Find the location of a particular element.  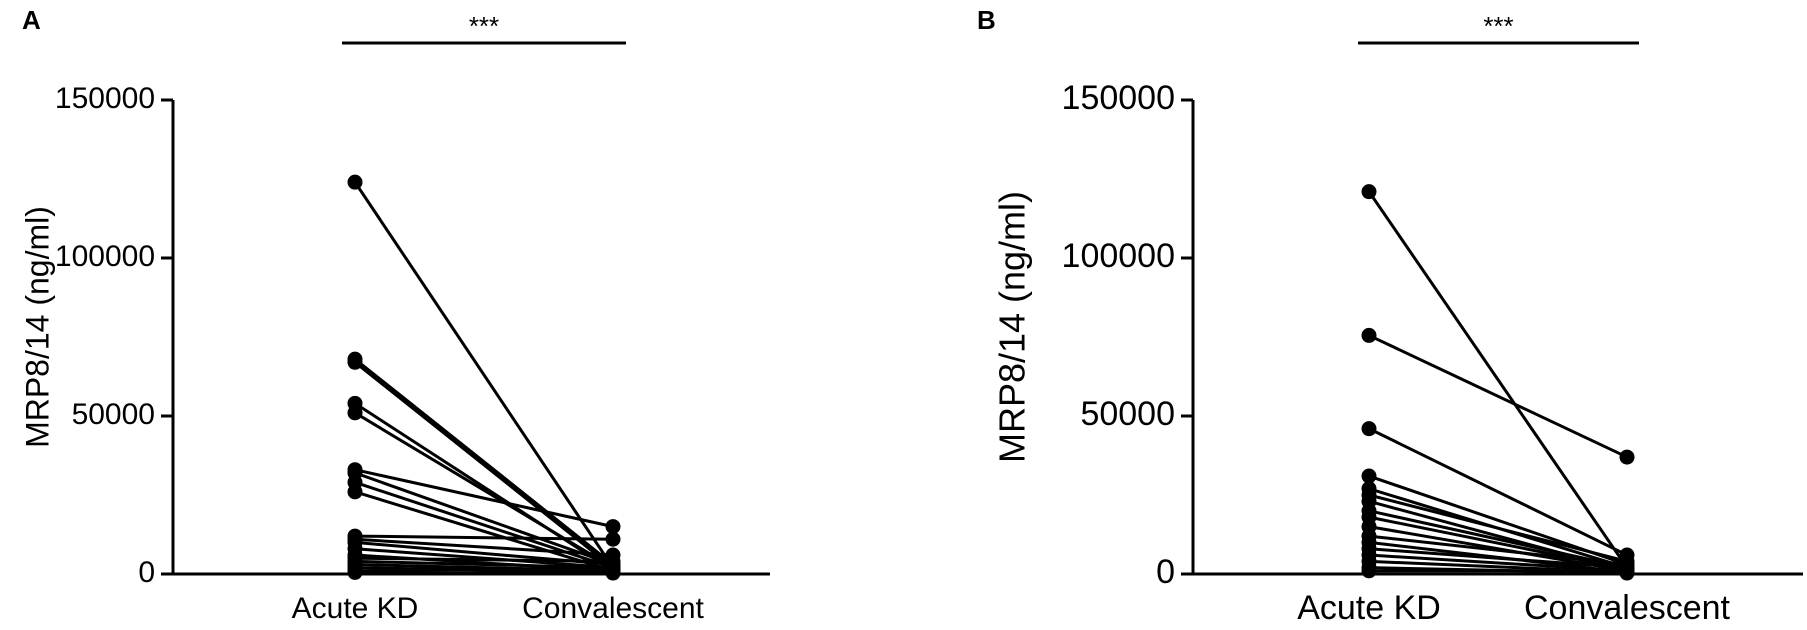

panel-letter: A is located at coordinates (31, 20).